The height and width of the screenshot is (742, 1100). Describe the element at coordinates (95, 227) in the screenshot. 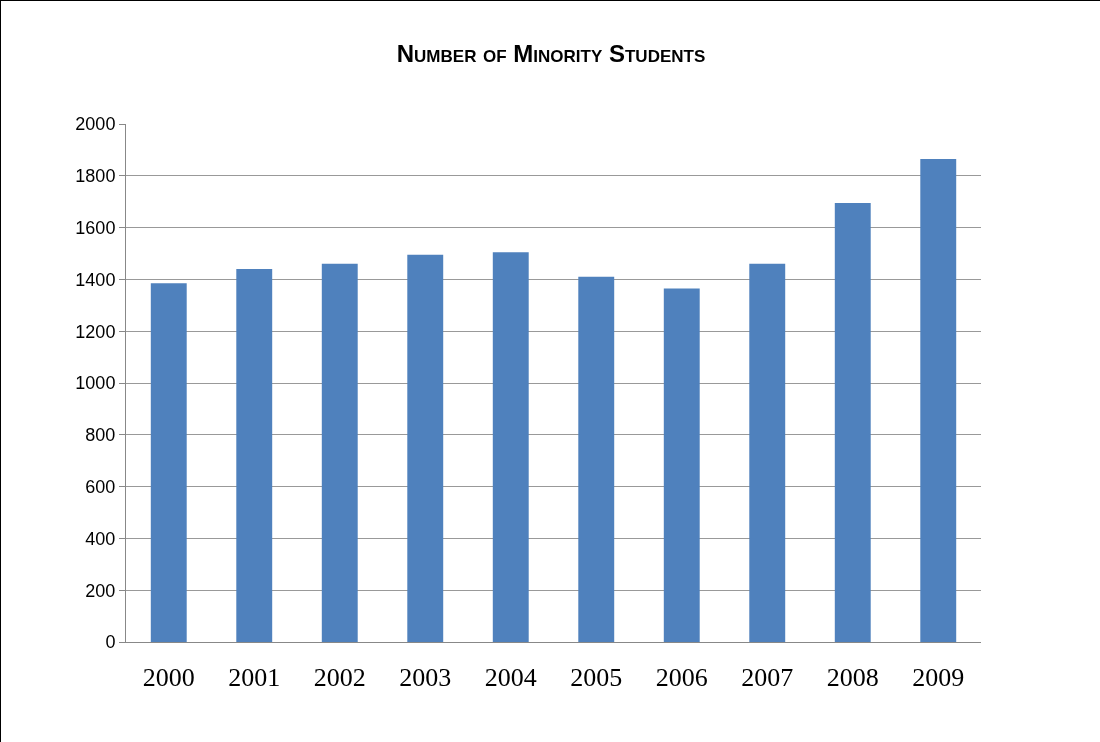

I see `y-tick-label: 1600` at that location.